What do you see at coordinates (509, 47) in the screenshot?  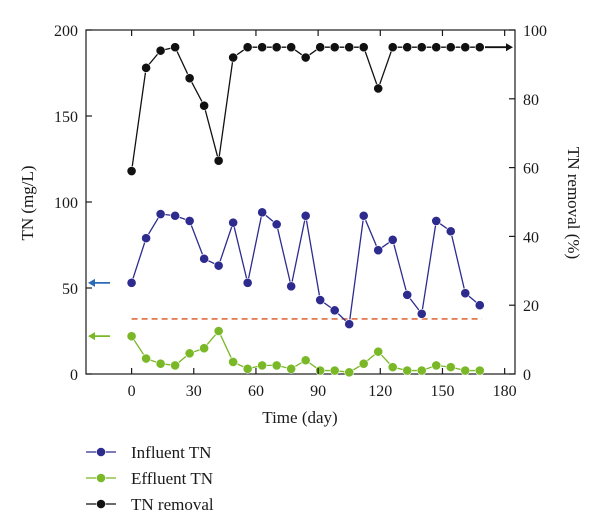 I see `axis-arrow-tn-removal-head` at bounding box center [509, 47].